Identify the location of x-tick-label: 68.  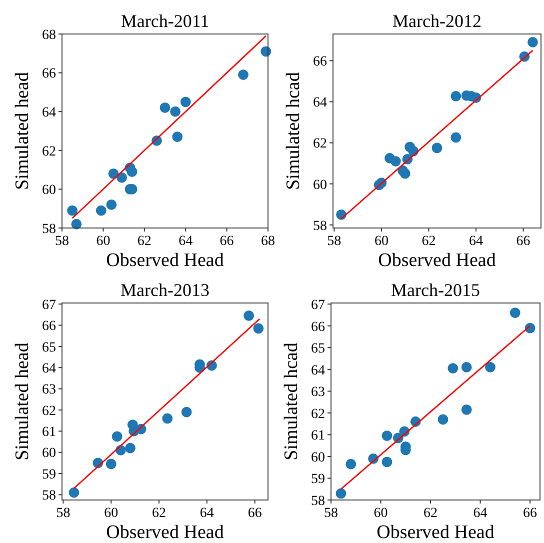
(268, 241).